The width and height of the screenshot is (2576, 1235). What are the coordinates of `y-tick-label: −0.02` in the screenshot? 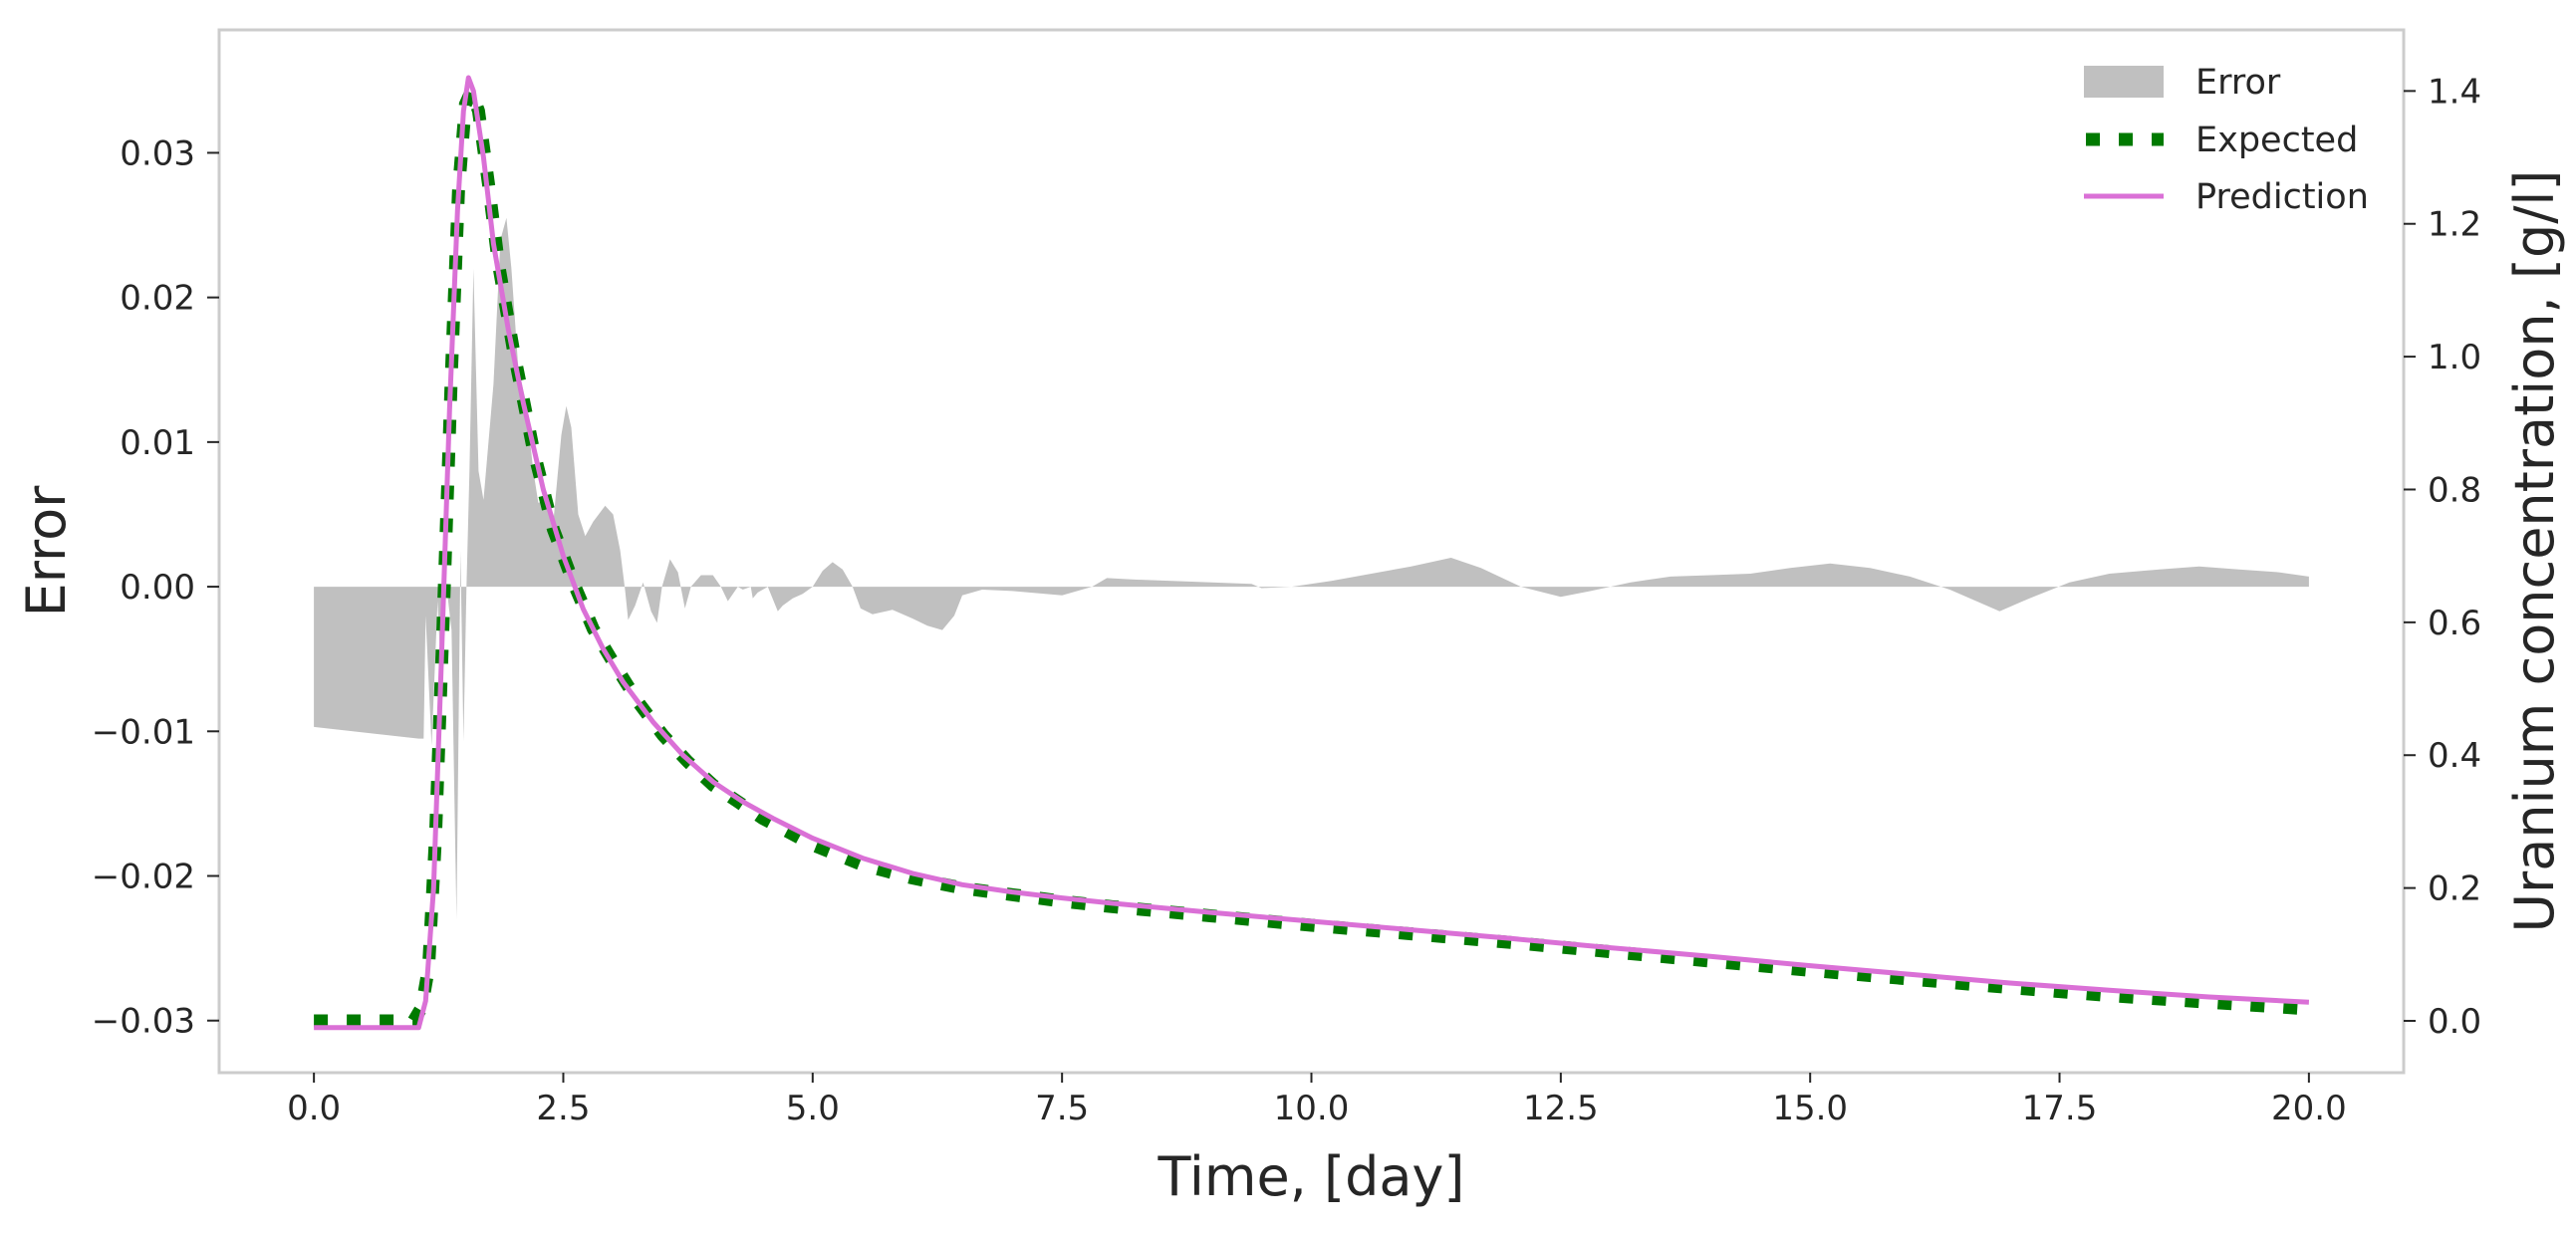 It's located at (143, 877).